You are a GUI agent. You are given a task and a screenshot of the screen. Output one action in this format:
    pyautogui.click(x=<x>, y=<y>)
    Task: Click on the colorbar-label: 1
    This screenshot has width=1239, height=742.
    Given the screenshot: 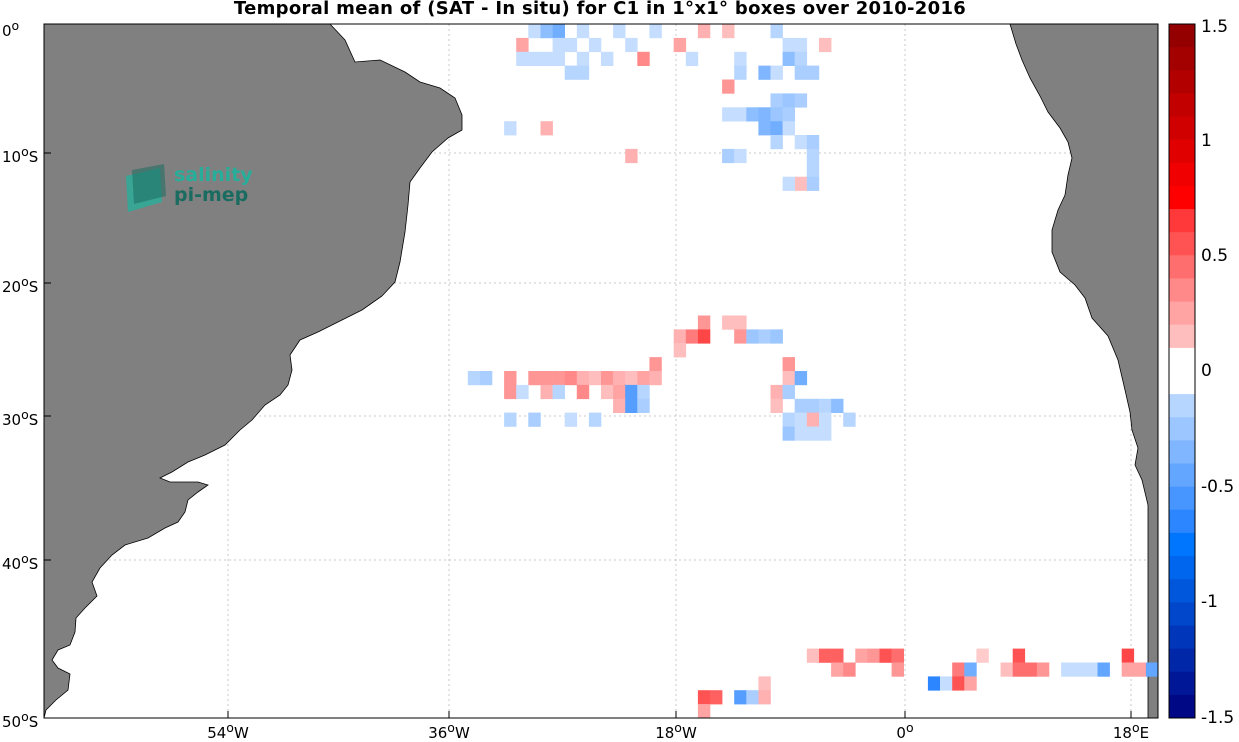 What is the action you would take?
    pyautogui.click(x=1206, y=141)
    